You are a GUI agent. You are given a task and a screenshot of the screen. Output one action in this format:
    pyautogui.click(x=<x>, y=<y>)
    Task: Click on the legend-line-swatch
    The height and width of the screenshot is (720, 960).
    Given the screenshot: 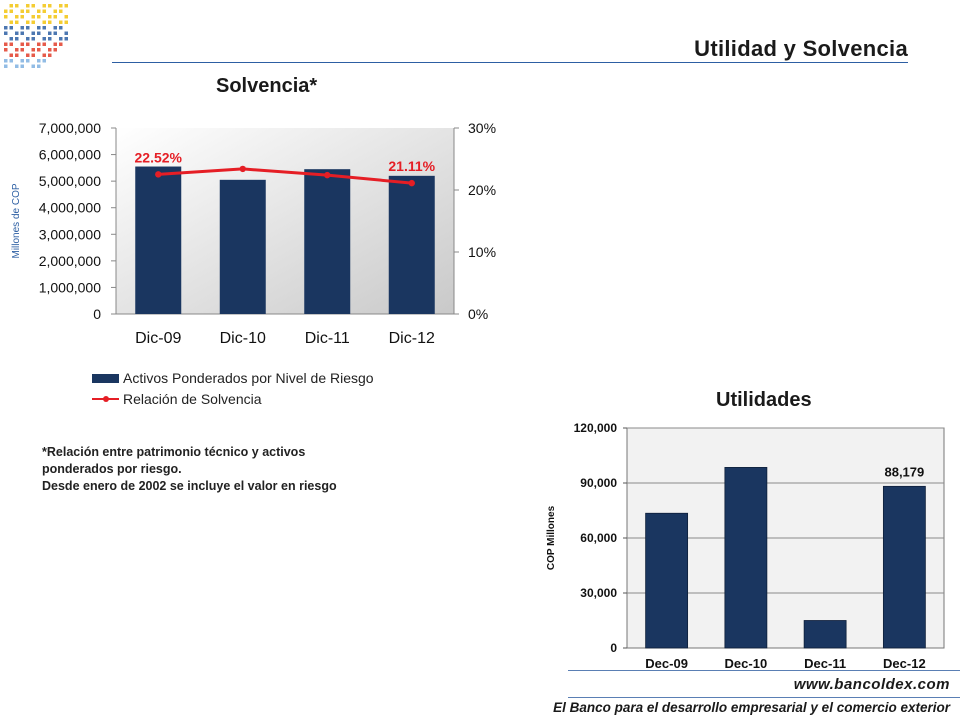 What is the action you would take?
    pyautogui.click(x=105, y=399)
    